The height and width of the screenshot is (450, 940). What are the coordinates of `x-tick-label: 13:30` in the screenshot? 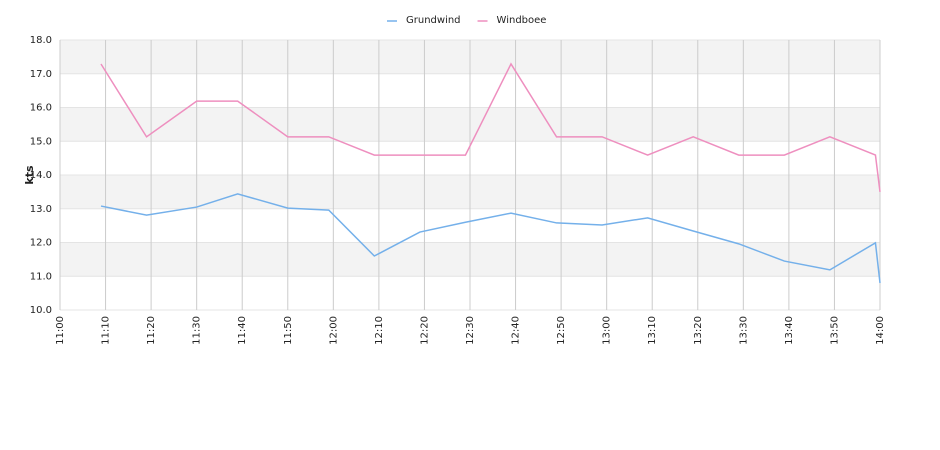 It's located at (743, 330).